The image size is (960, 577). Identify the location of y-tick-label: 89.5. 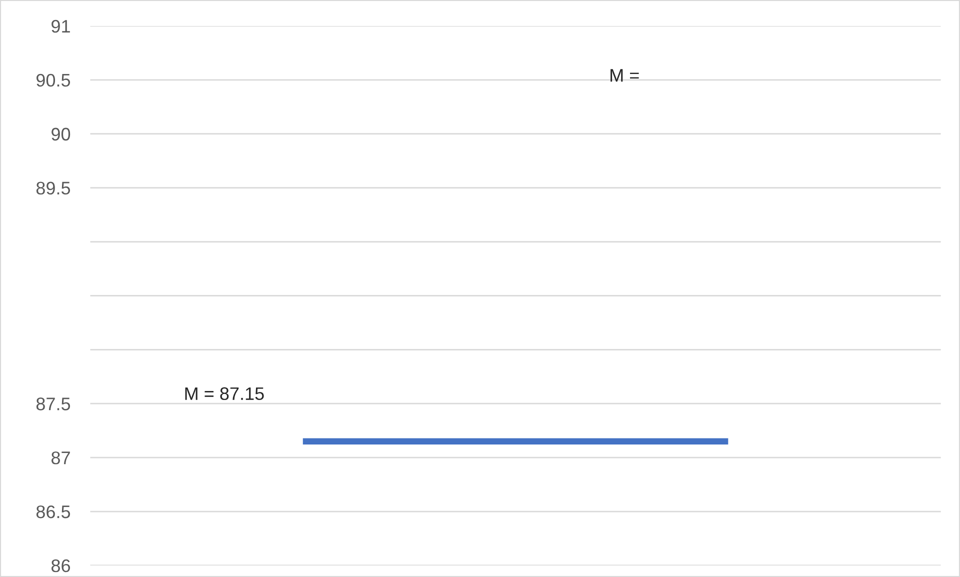
(53, 188).